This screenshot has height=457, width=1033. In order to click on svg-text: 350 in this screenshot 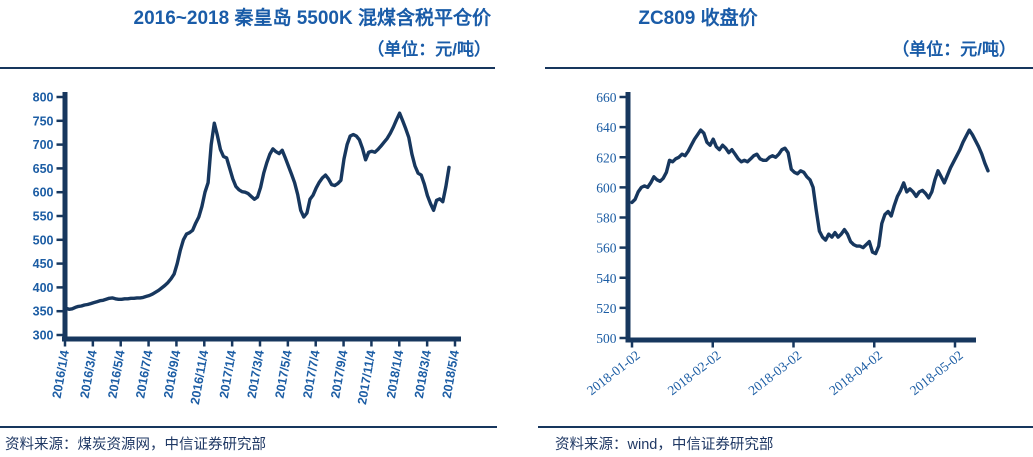, I will do `click(43, 312)`.